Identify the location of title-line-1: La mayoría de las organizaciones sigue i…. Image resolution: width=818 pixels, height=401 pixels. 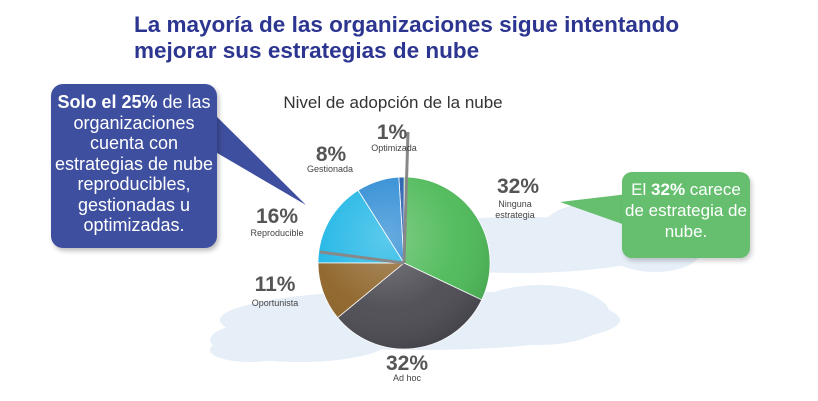
(407, 24).